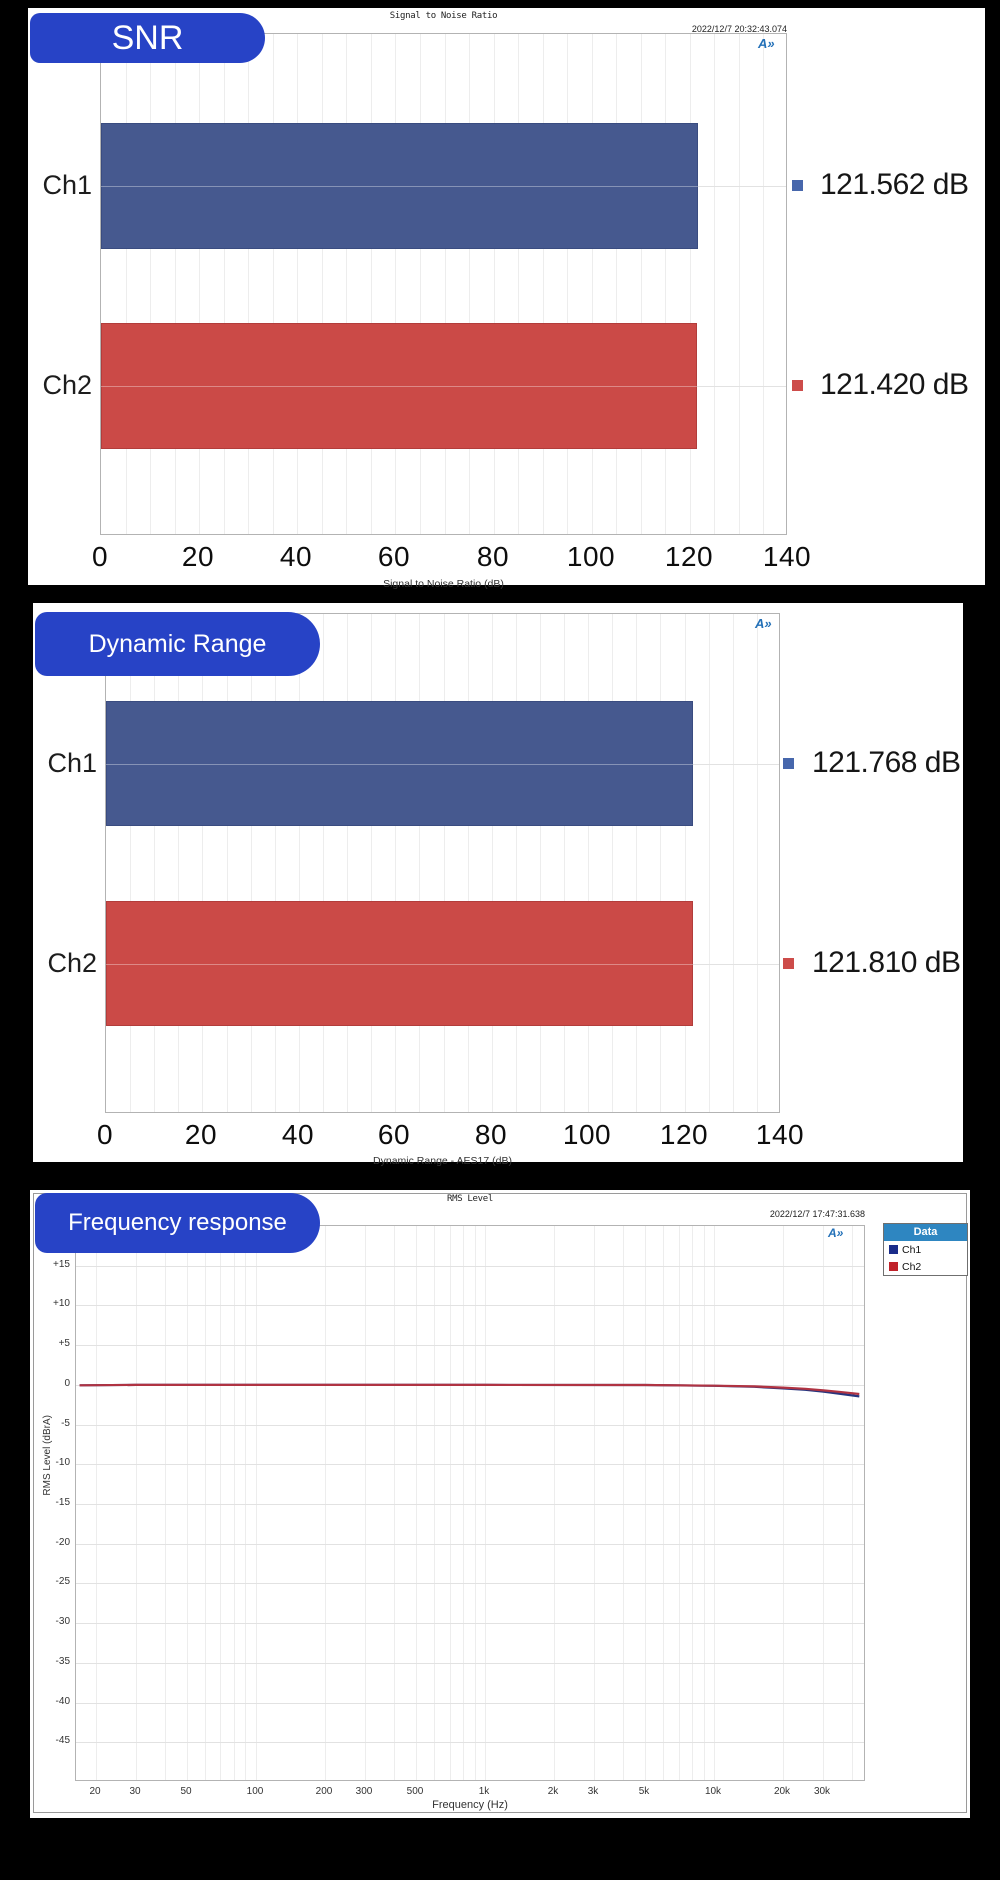 Image resolution: width=1000 pixels, height=1880 pixels. I want to click on frequency-x-axis-title: Frequency (Hz), so click(470, 1805).